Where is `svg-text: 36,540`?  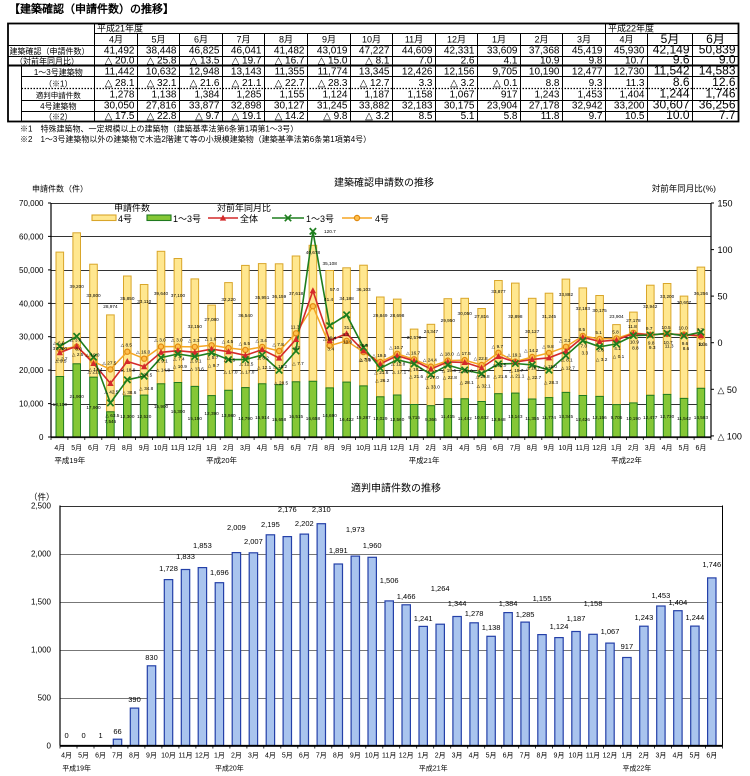
svg-text: 36,540 is located at coordinates (245, 315).